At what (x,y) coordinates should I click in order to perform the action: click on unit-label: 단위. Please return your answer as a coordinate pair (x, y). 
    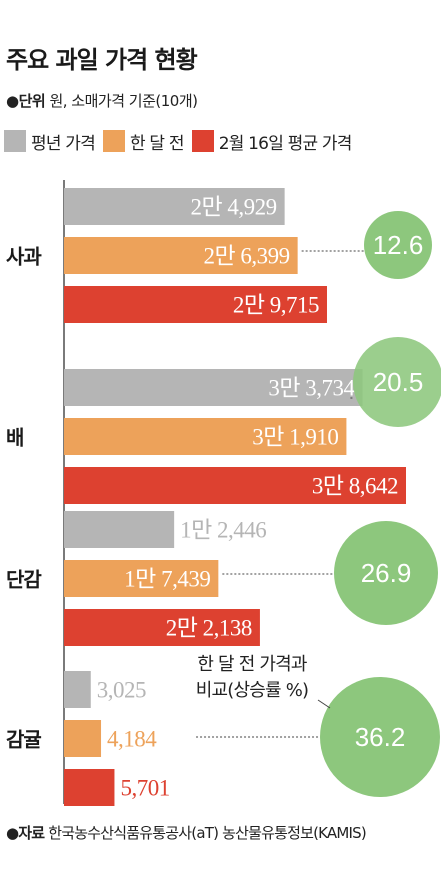
    Looking at the image, I should click on (32, 101).